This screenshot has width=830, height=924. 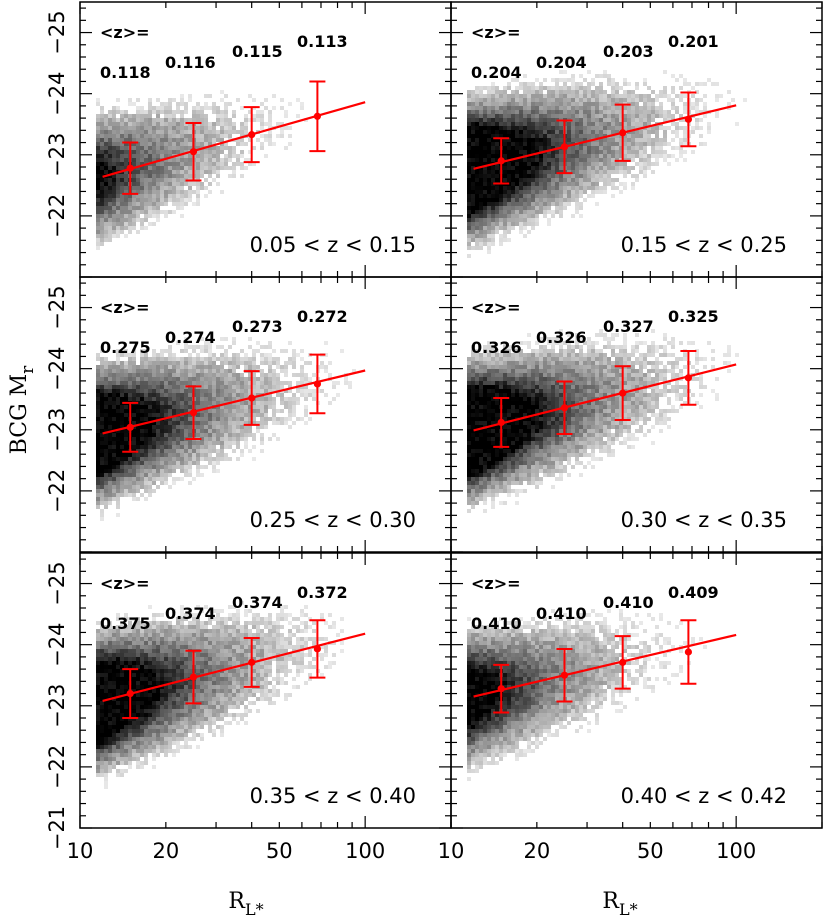 I want to click on redshift-range-label: 0.30 < z < 0.35, so click(x=704, y=520).